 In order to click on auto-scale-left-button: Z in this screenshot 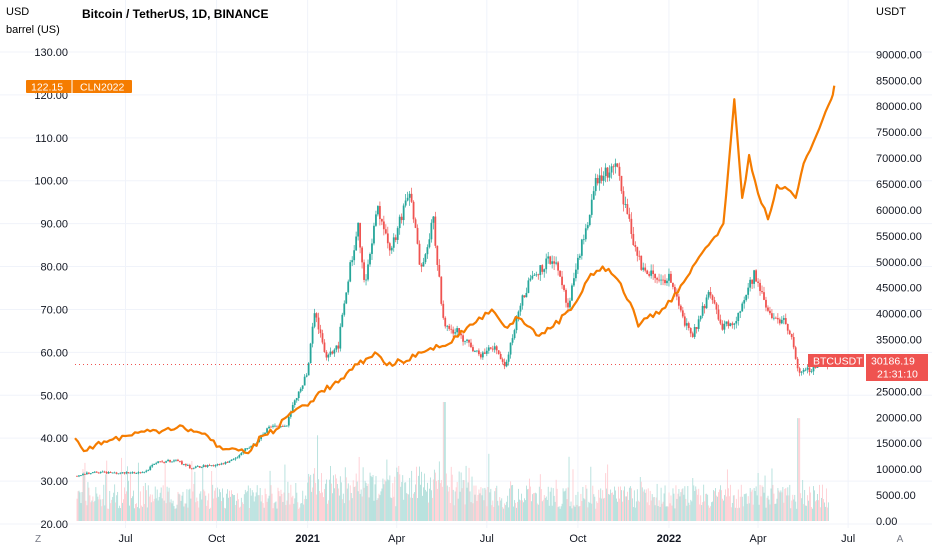, I will do `click(38, 538)`.